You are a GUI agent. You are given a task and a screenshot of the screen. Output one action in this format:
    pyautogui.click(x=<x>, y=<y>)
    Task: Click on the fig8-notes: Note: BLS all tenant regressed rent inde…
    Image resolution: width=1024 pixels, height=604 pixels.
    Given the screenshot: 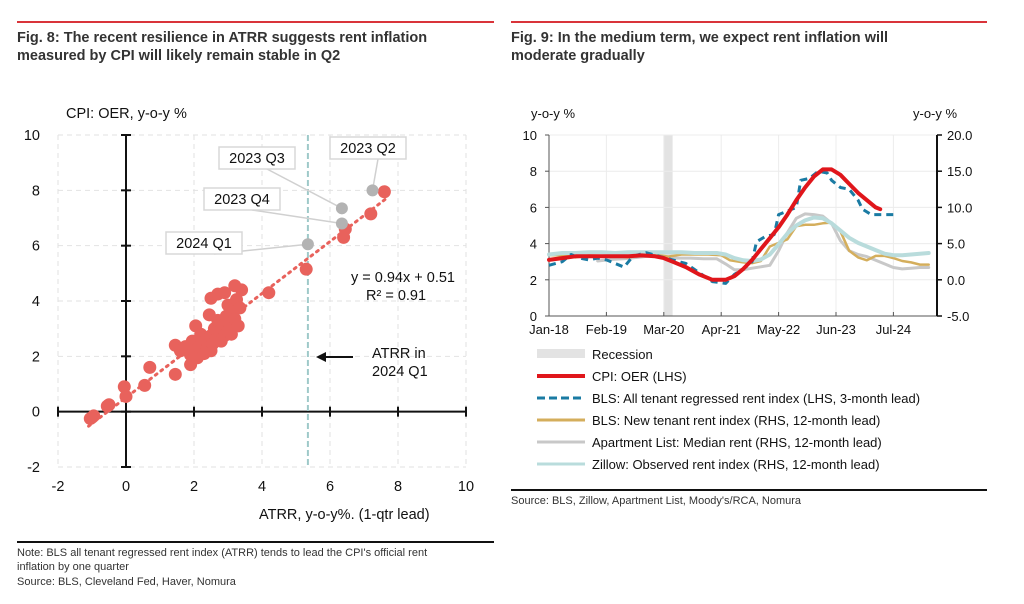 What is the action you would take?
    pyautogui.click(x=222, y=567)
    